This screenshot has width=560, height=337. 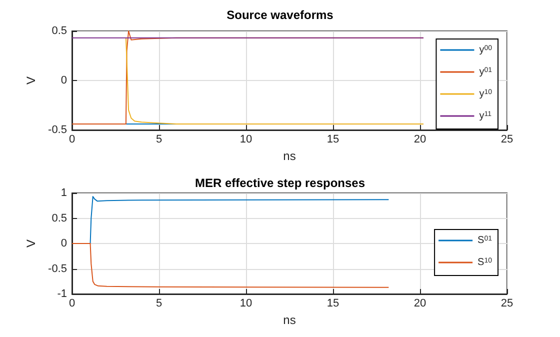 What do you see at coordinates (280, 183) in the screenshot?
I see `chart-title: MER effective step responses` at bounding box center [280, 183].